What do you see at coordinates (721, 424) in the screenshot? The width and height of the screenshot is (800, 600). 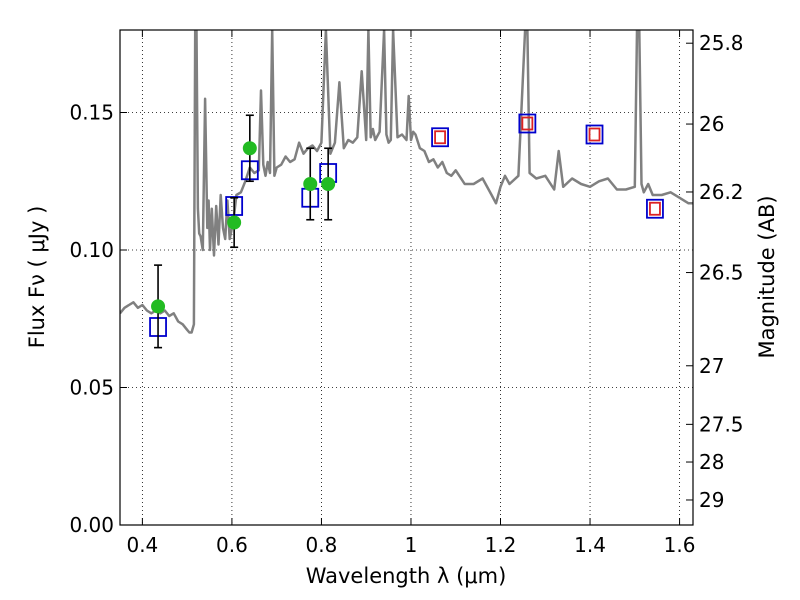 I see `right-tick-label: 27.5` at bounding box center [721, 424].